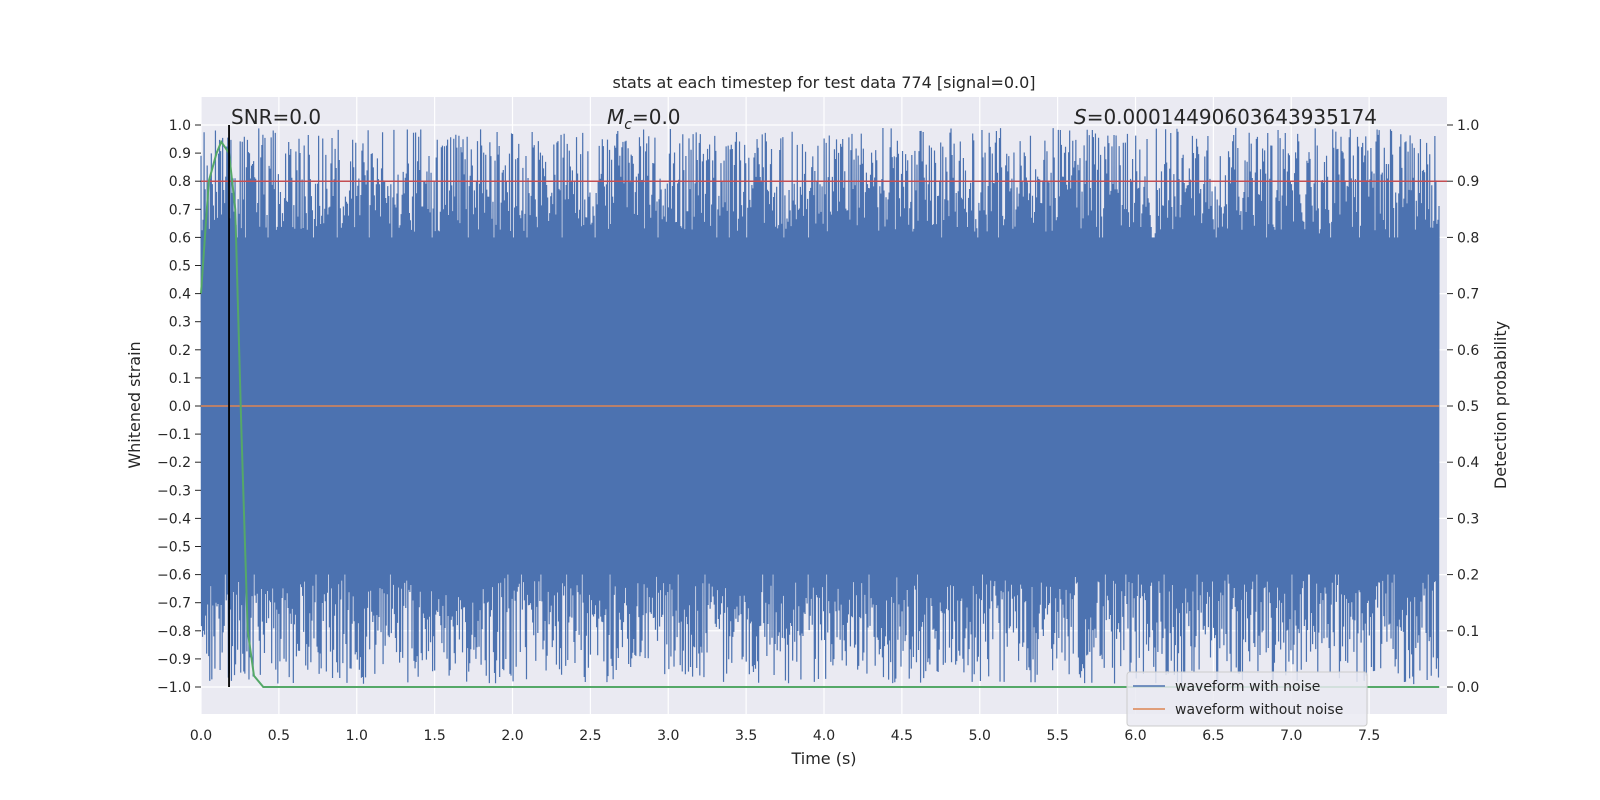 Image resolution: width=1600 pixels, height=800 pixels. I want to click on x-tick-label: 1.0, so click(357, 736).